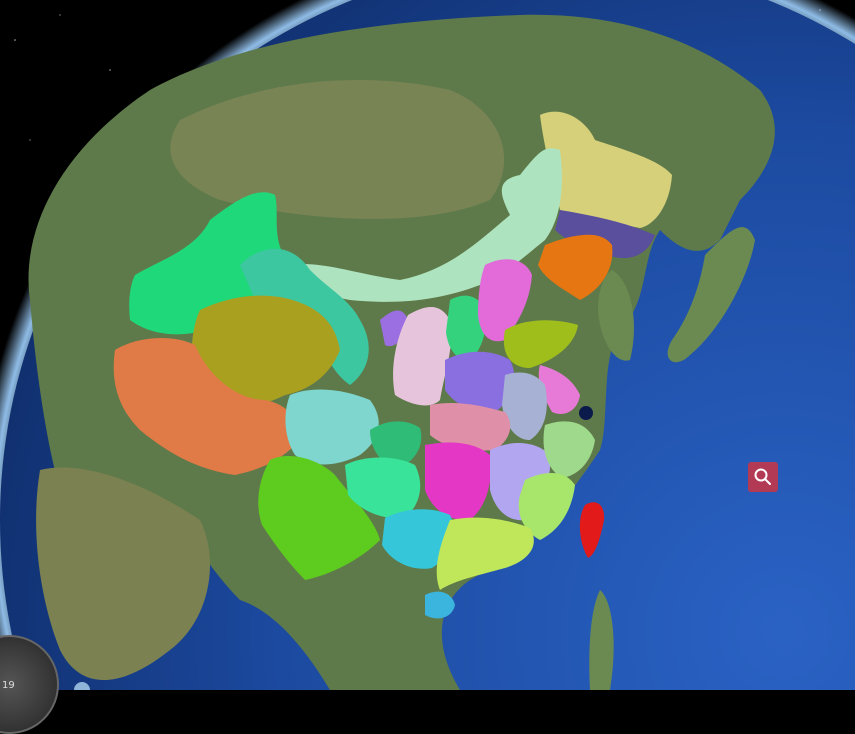 The image size is (855, 734). What do you see at coordinates (601, 640) in the screenshot?
I see `landmass-philippines` at bounding box center [601, 640].